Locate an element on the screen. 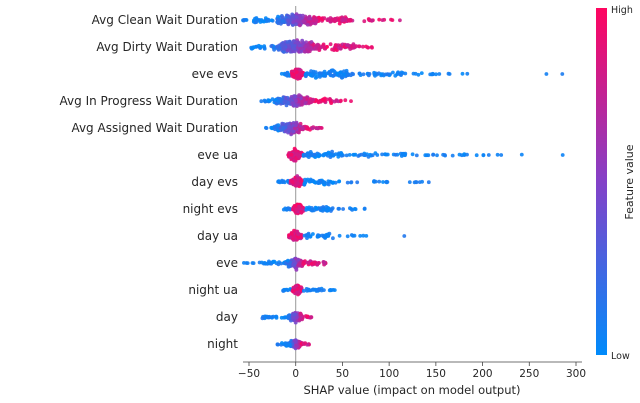  feature-label: day evs is located at coordinates (214, 182).